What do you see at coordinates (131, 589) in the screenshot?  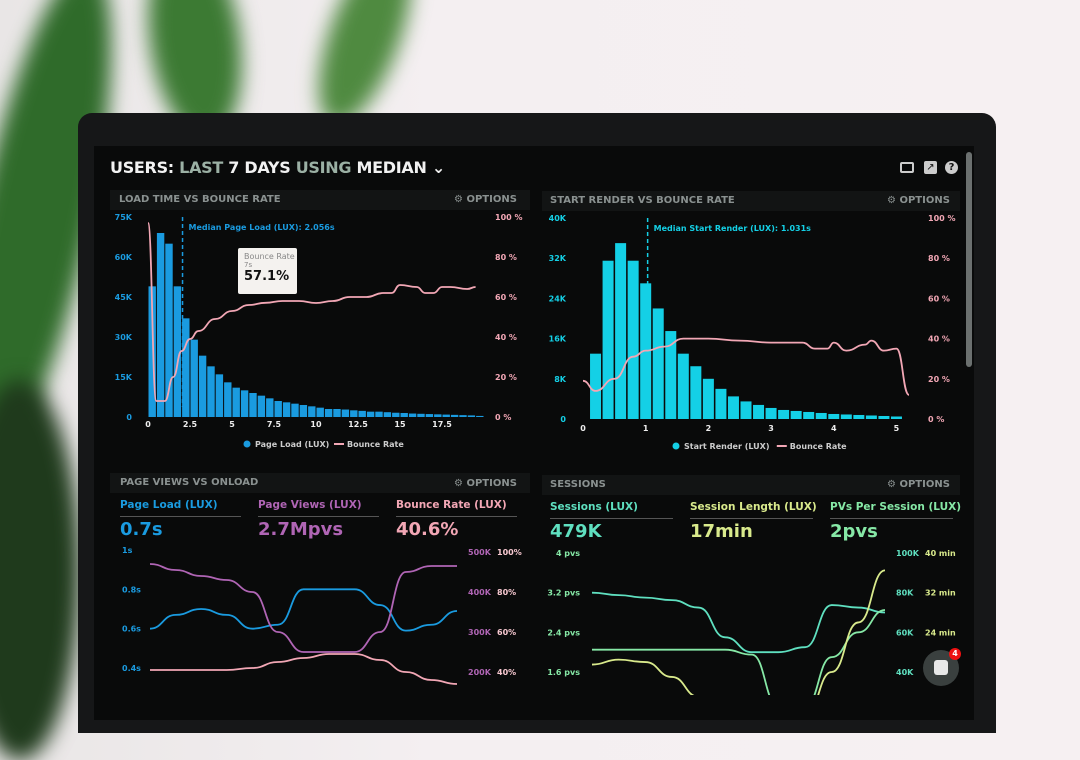 I see `y-tick-label: 0.8s` at bounding box center [131, 589].